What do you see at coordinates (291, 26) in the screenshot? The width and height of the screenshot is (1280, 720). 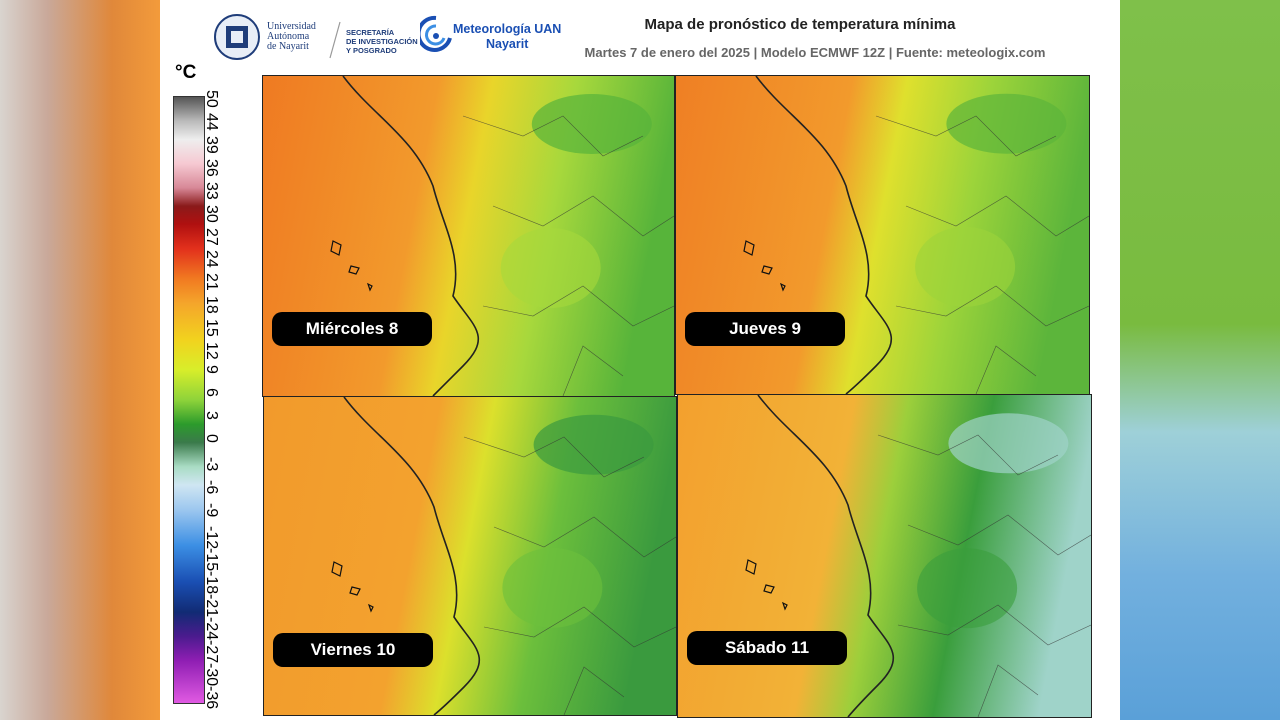 I see `logo-line: Universidad` at bounding box center [291, 26].